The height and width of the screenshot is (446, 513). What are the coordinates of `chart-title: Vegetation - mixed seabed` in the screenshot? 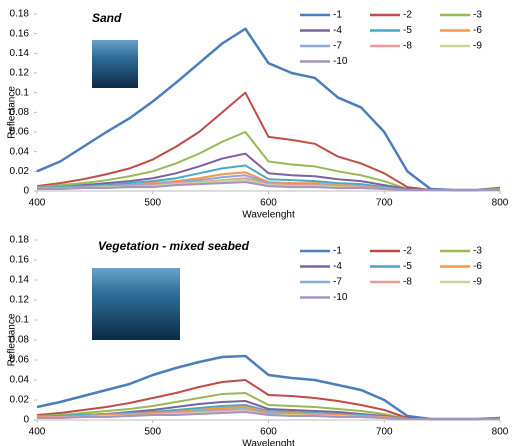 It's located at (174, 246).